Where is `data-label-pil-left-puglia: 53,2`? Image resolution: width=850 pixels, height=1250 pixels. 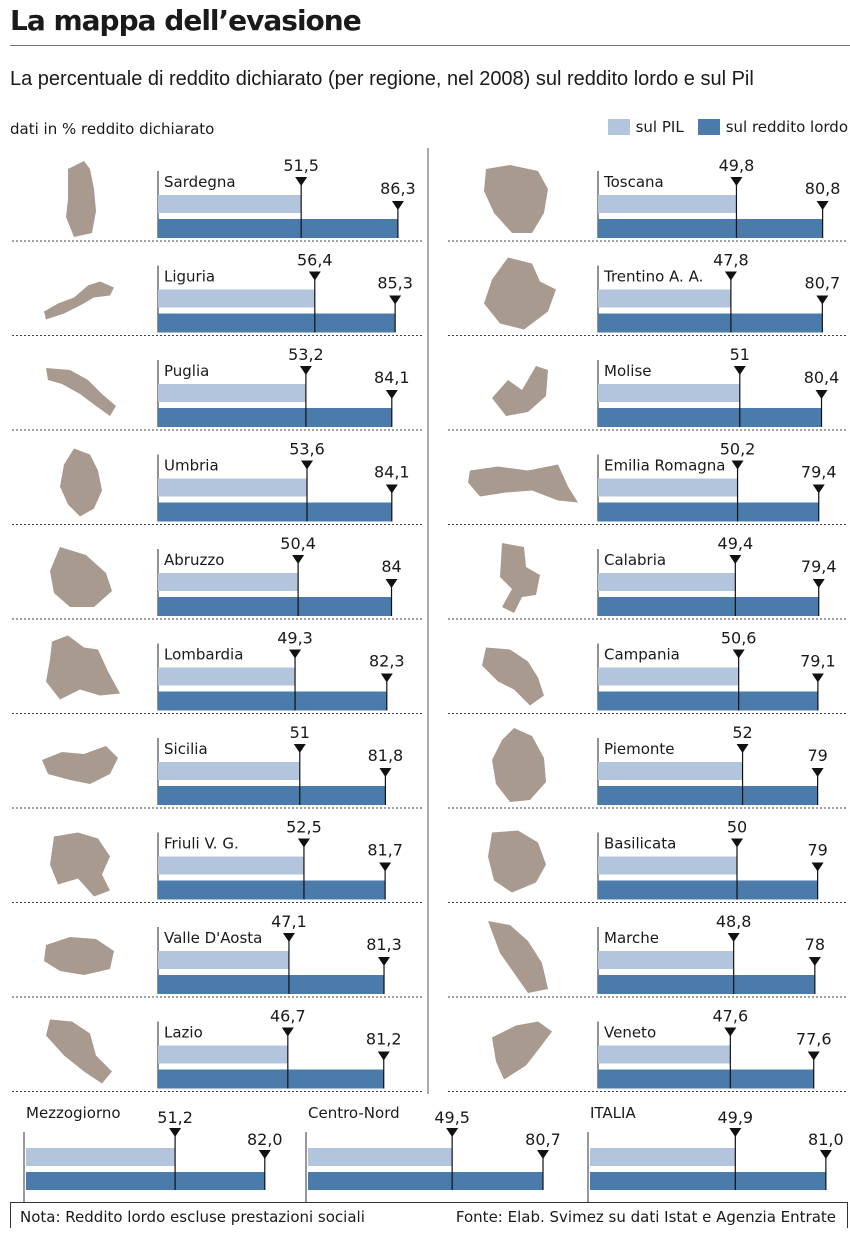 data-label-pil-left-puglia: 53,2 is located at coordinates (306, 354).